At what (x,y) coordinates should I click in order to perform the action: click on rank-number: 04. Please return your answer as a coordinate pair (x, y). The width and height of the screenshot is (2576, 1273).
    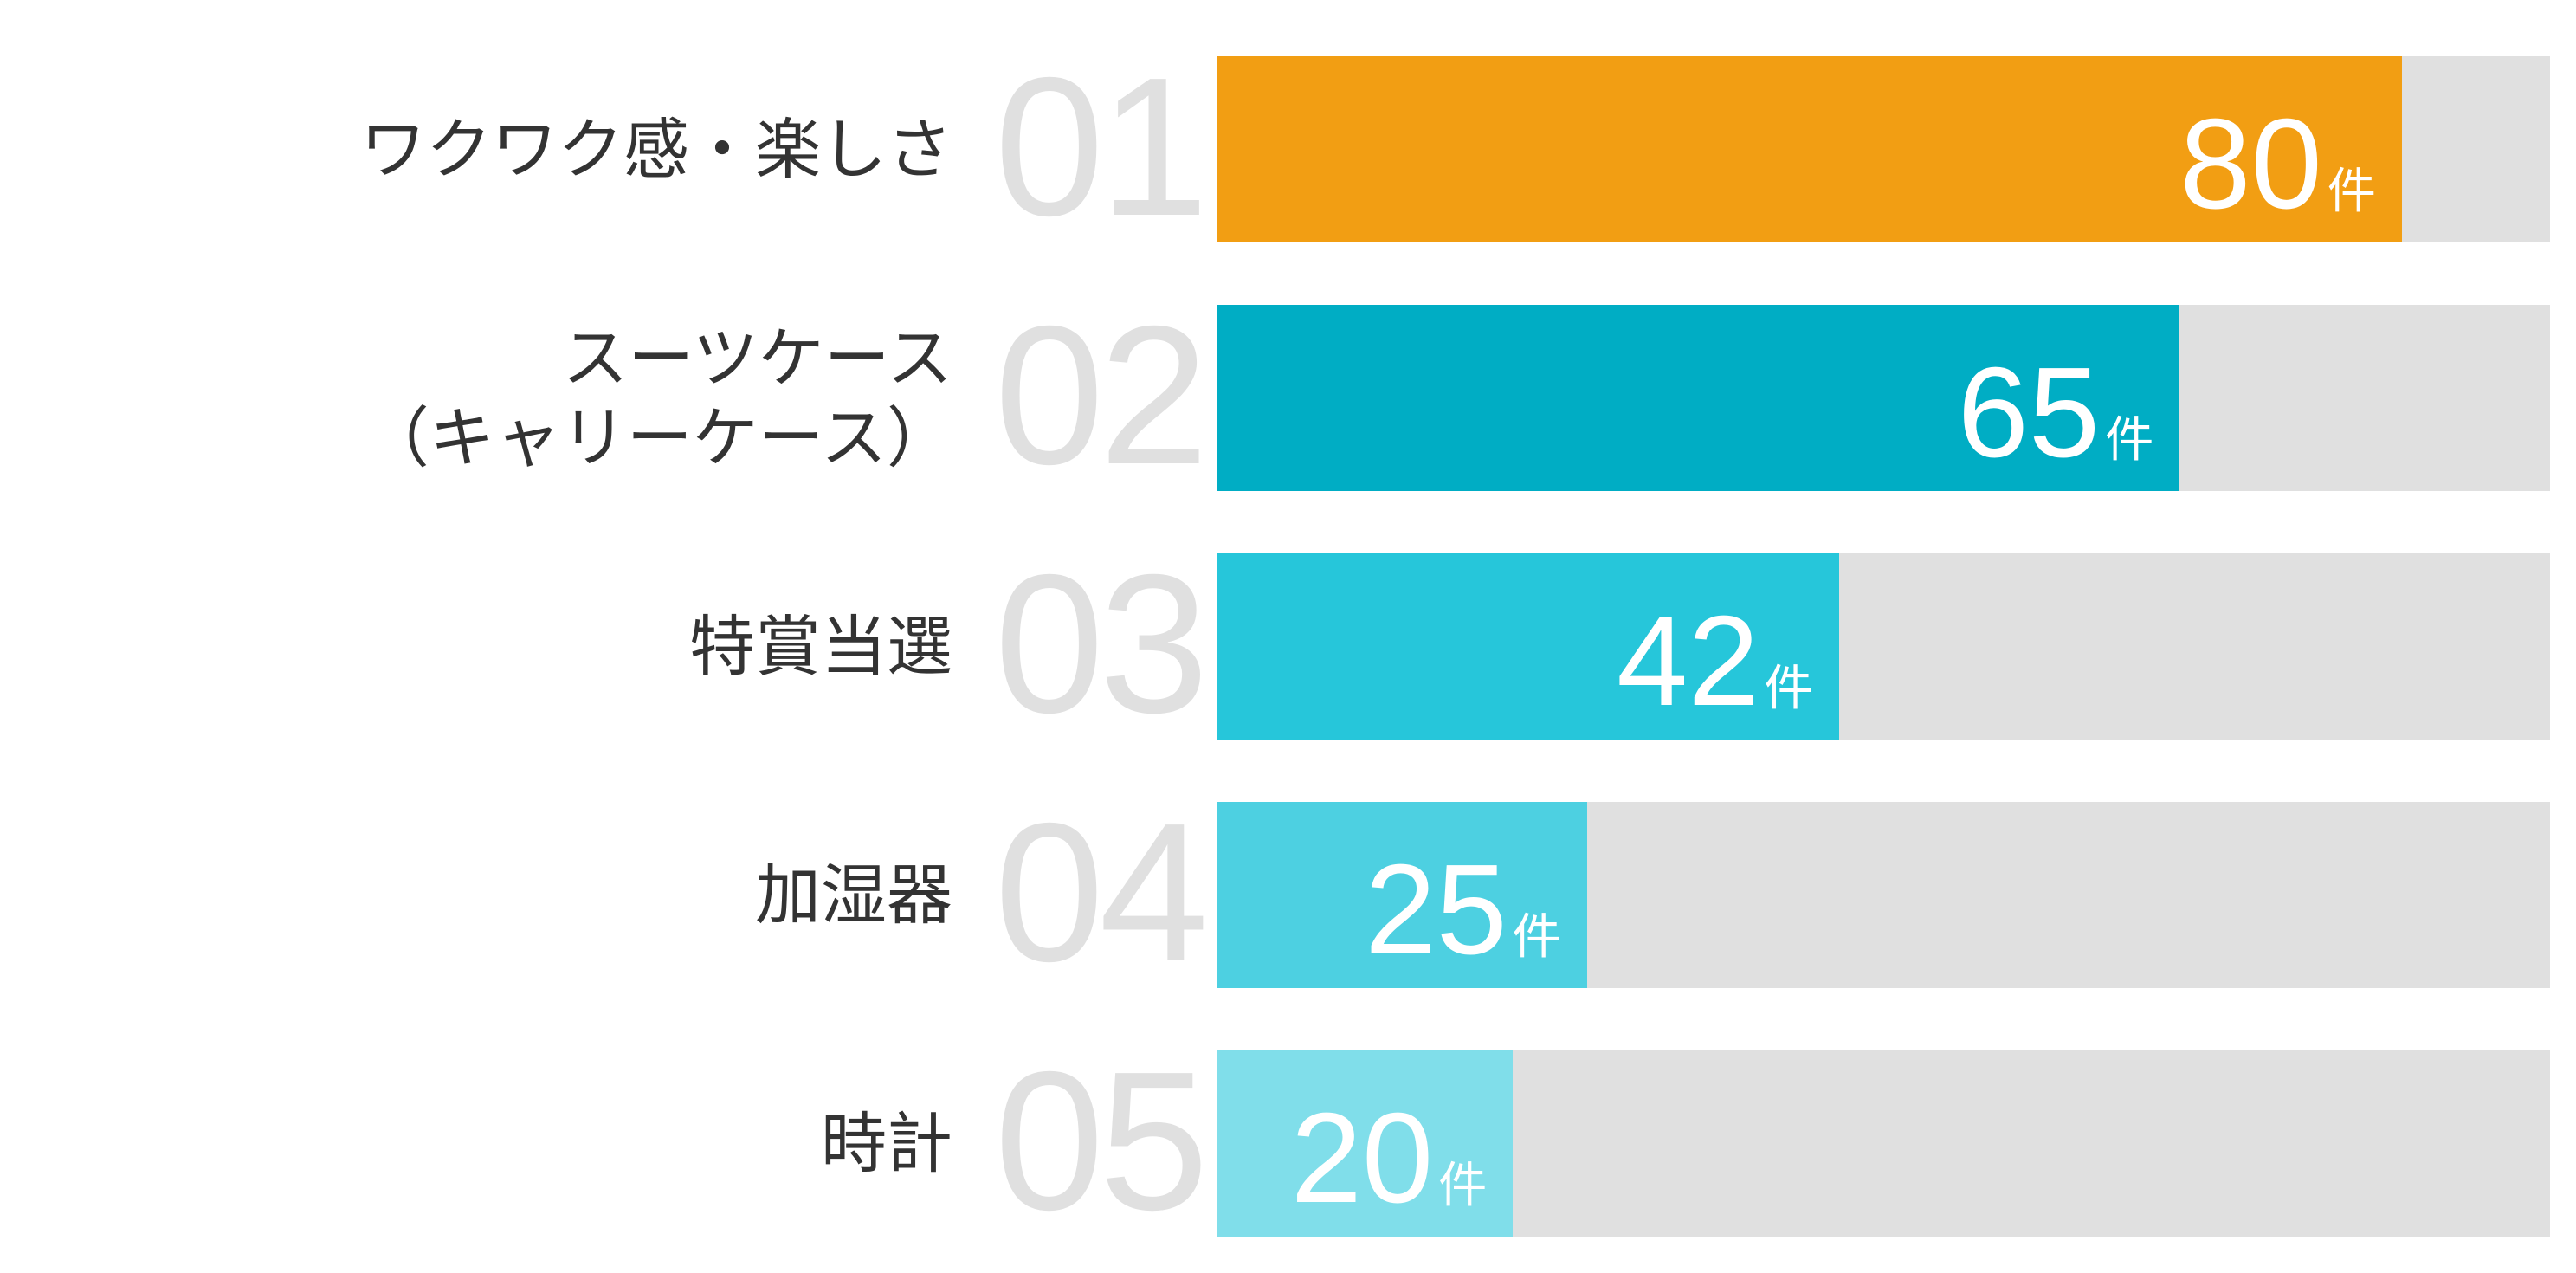
    Looking at the image, I should click on (1101, 893).